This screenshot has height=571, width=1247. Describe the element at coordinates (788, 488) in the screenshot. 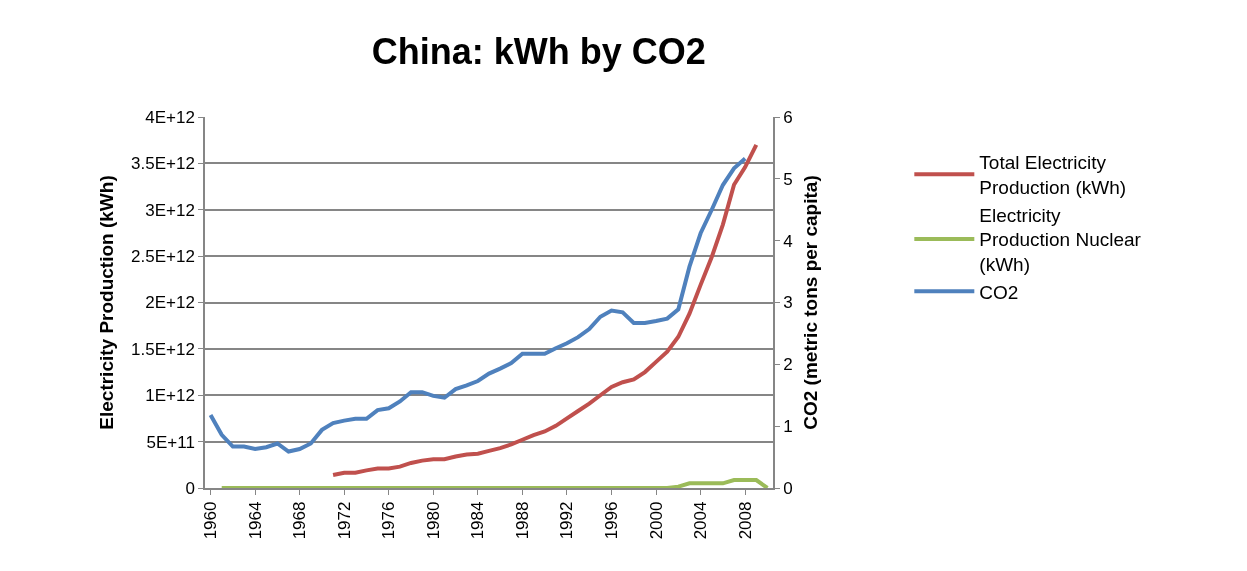

I see `y2-tick-label: 0` at that location.